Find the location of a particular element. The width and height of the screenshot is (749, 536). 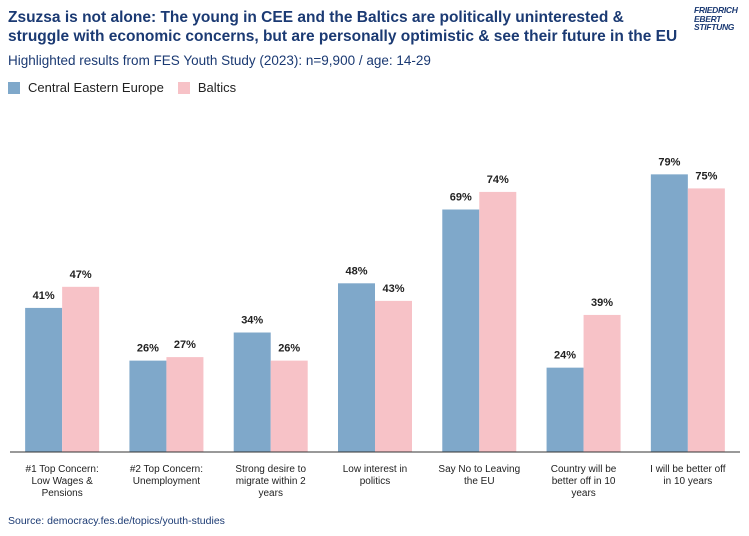

category-label-2-line-2: years is located at coordinates (270, 493).